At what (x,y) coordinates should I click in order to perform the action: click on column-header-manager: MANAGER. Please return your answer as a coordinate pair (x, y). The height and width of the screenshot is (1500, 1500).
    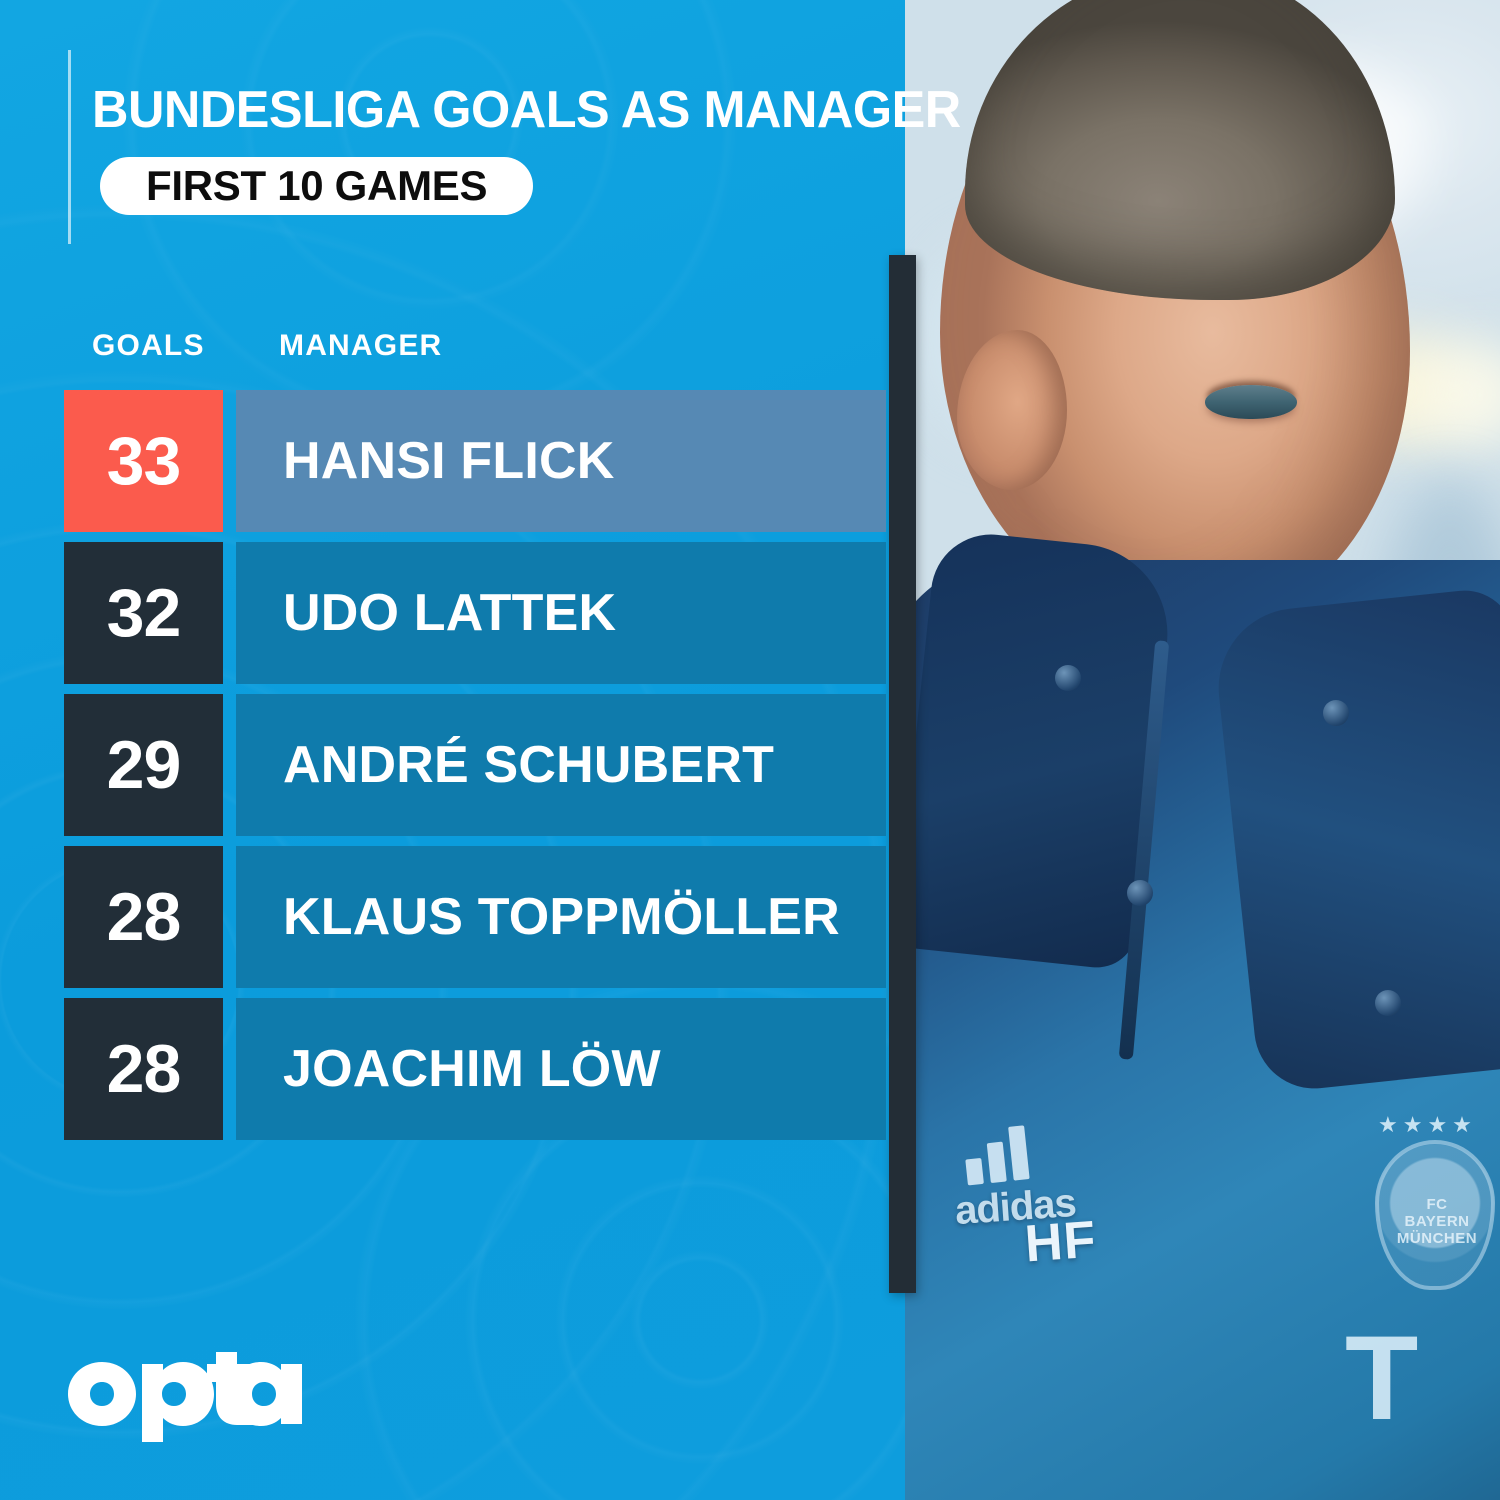
    Looking at the image, I should click on (361, 345).